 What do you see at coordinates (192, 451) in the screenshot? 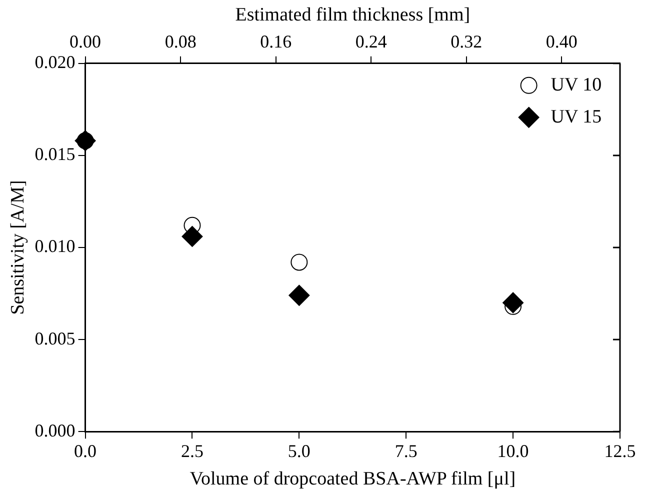
I see `x-tick-label: 2.5` at bounding box center [192, 451].